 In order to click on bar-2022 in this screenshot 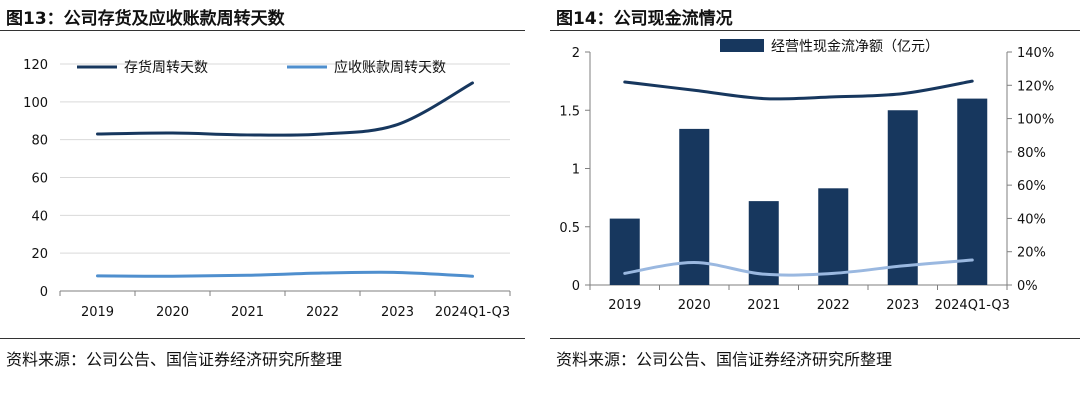, I will do `click(833, 236)`.